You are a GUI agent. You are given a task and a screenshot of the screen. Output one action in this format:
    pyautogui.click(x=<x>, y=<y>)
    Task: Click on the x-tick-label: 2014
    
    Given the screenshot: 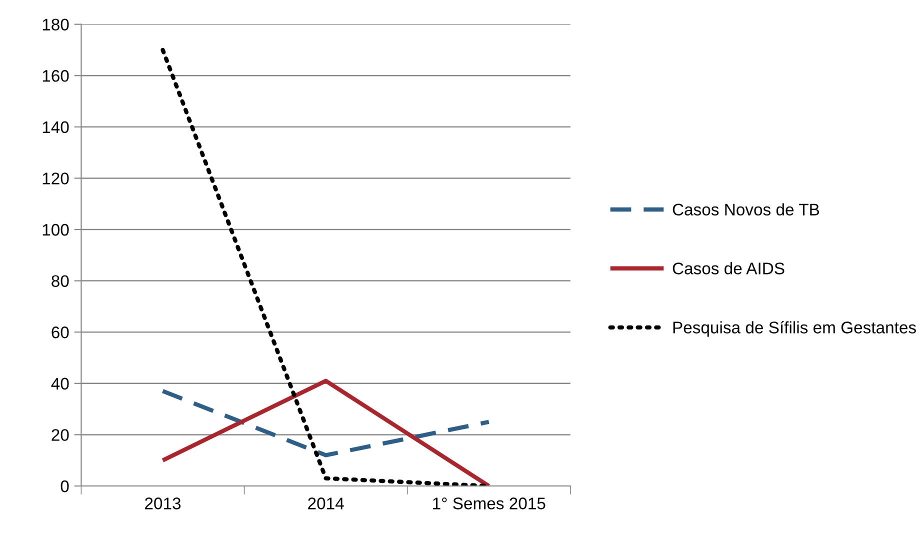 What is the action you would take?
    pyautogui.click(x=326, y=504)
    